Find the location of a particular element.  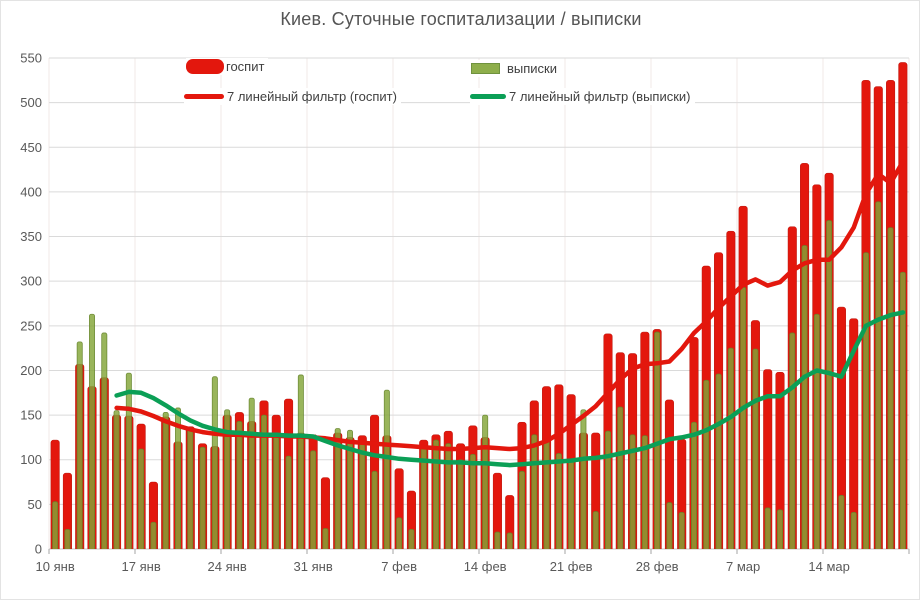

legend-swatch-vypiski-bar is located at coordinates (485, 68).